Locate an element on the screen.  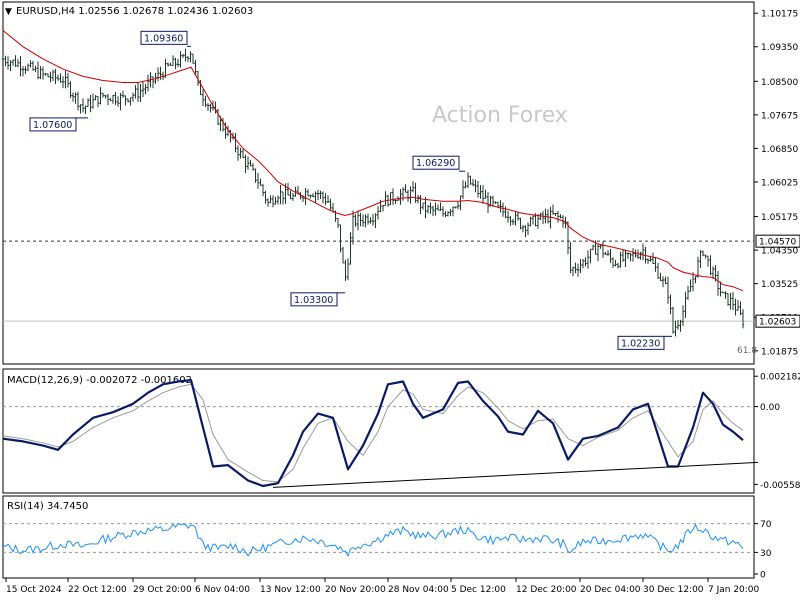
current-price-box is located at coordinates (777, 321).